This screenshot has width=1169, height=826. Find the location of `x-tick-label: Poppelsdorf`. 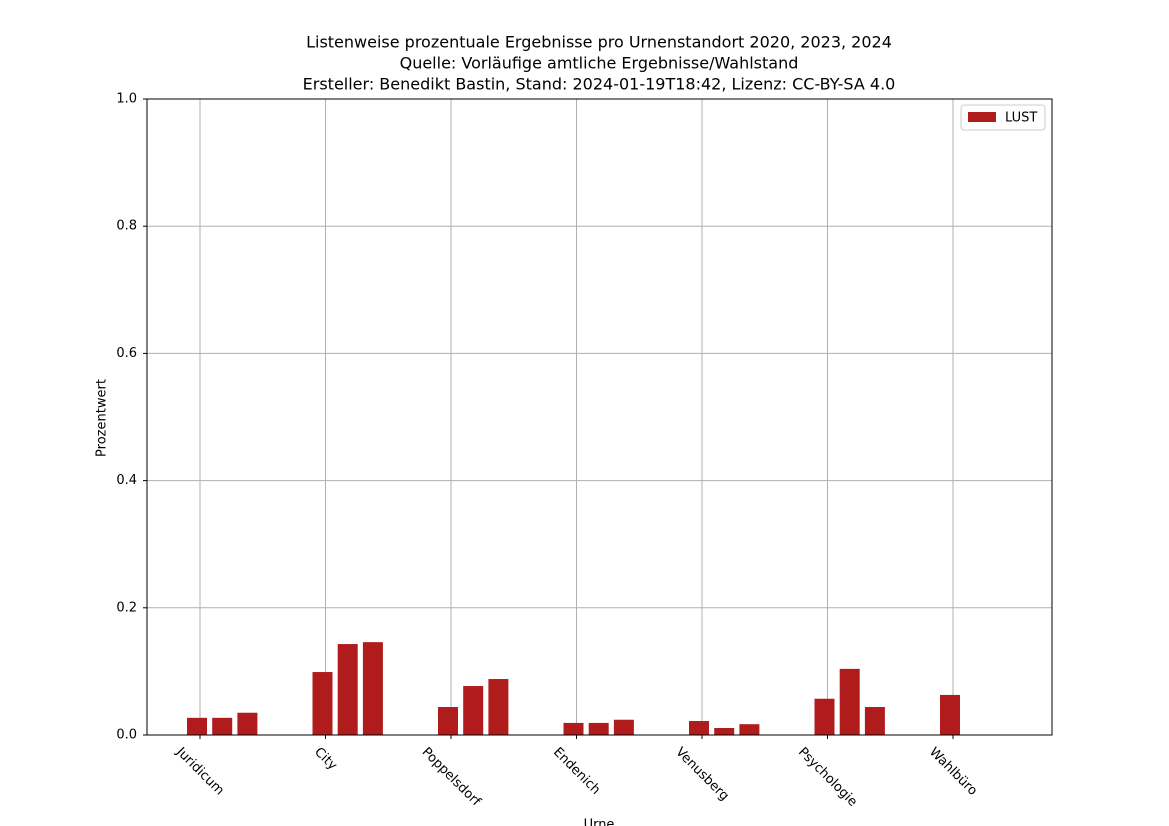

x-tick-label: Poppelsdorf is located at coordinates (451, 777).